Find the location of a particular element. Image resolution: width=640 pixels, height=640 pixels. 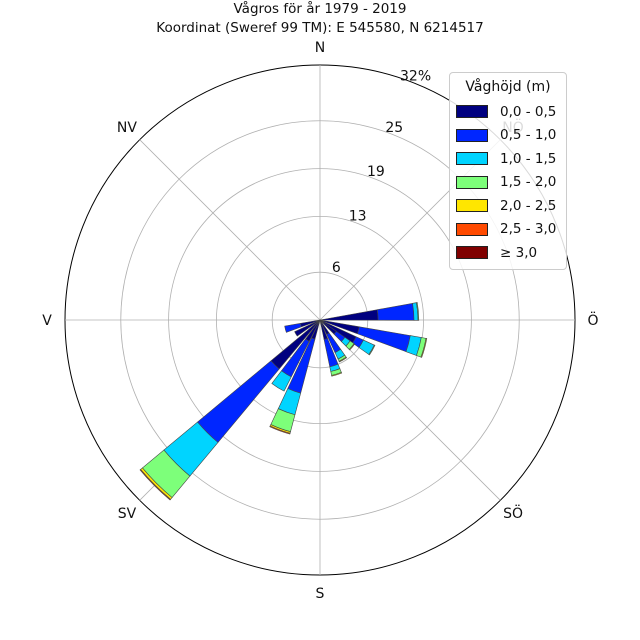

chart-title: Vågros för år 1979 - 2019 is located at coordinates (320, 9).